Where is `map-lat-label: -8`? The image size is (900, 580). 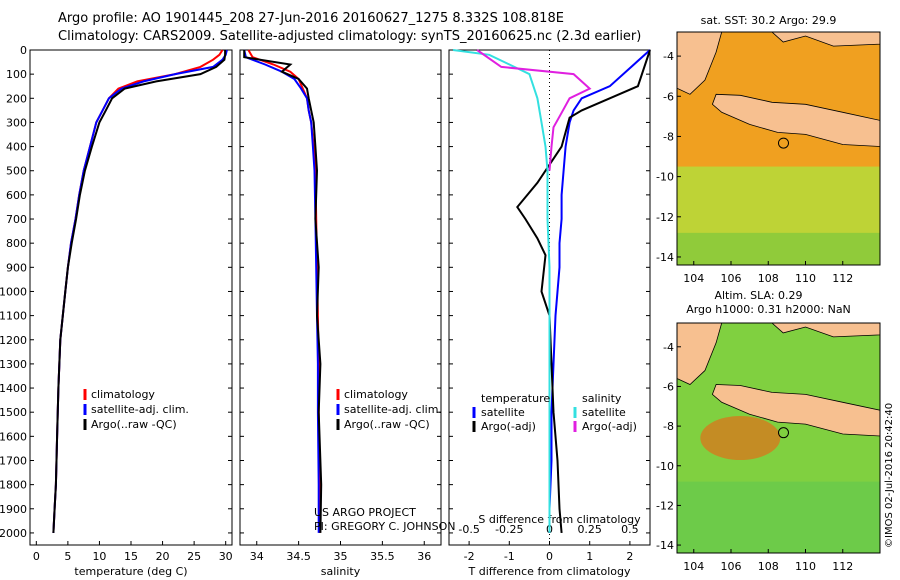
map-lat-label: -8 is located at coordinates (668, 136).